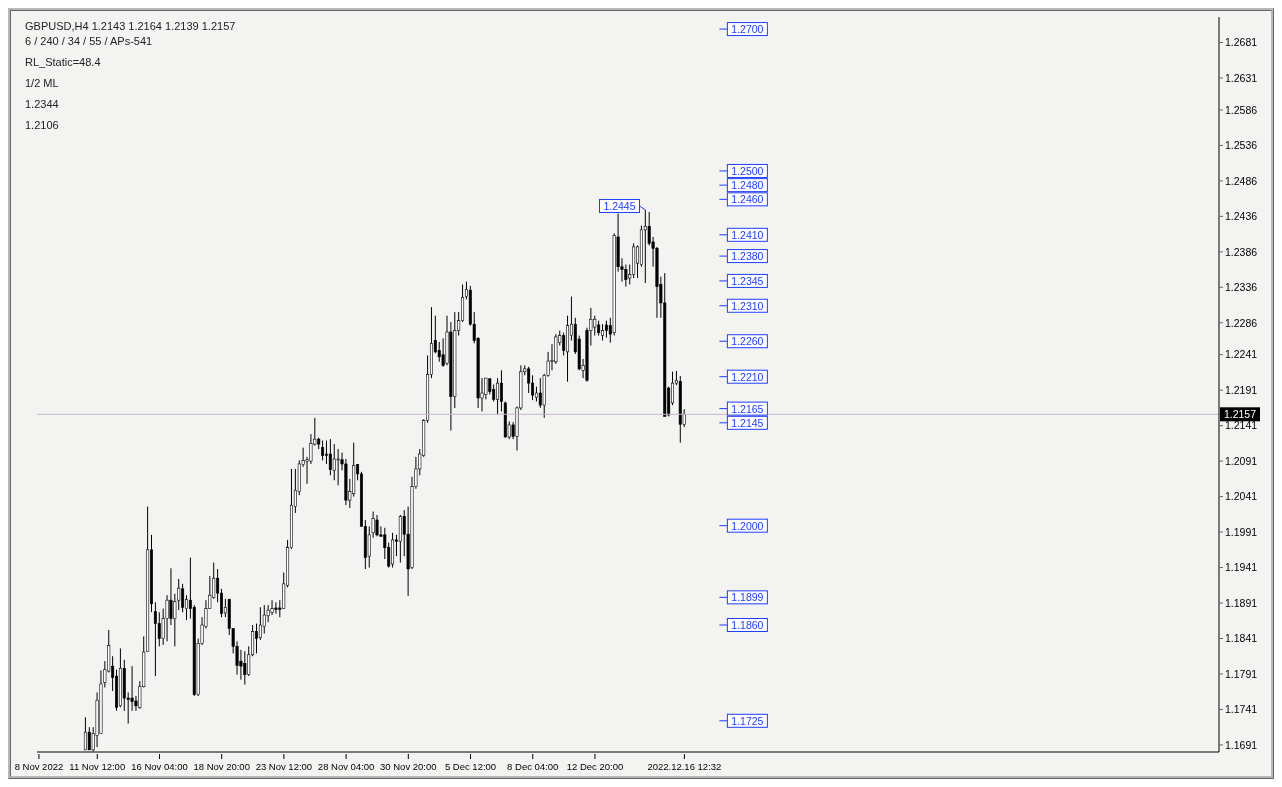  Describe the element at coordinates (408, 766) in the screenshot. I see `x-tick-label: 30 Nov 20:00` at that location.